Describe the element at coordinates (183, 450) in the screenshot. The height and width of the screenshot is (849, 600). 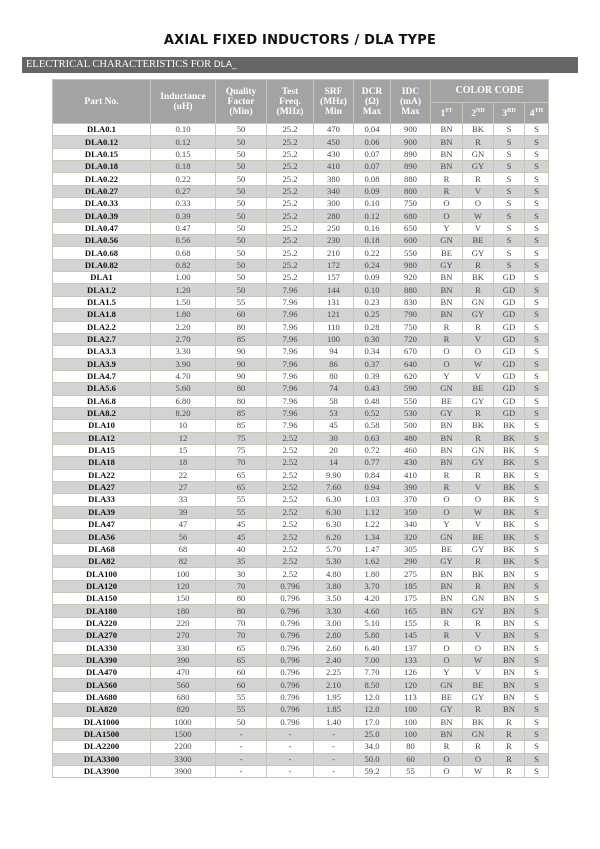
I see `cell-inductance: 15` at that location.